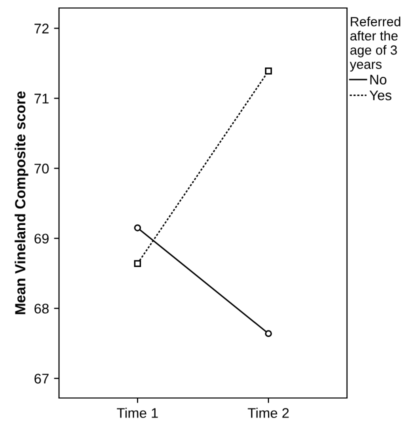  Describe the element at coordinates (41, 309) in the screenshot. I see `y-tick-label: 68` at that location.